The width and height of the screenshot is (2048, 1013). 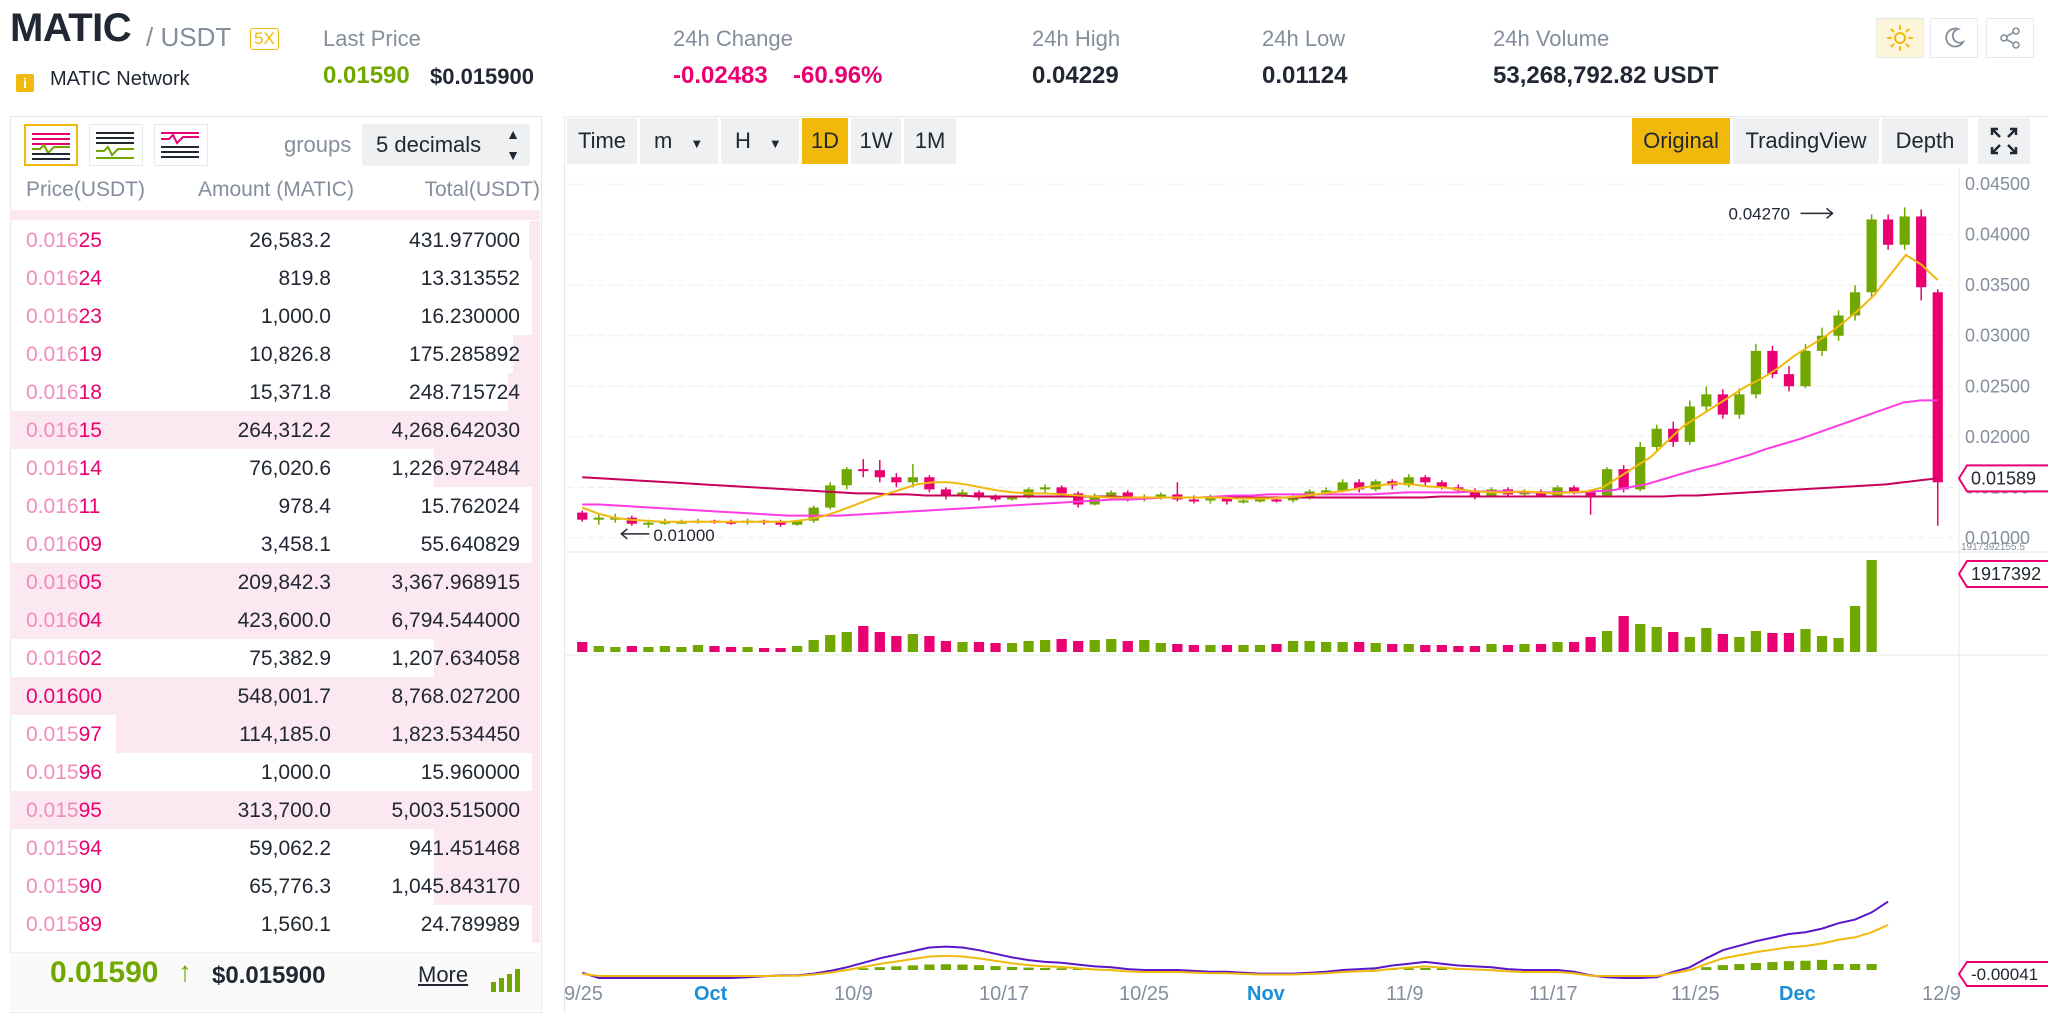 I want to click on row-price: 0.01605, so click(x=64, y=583).